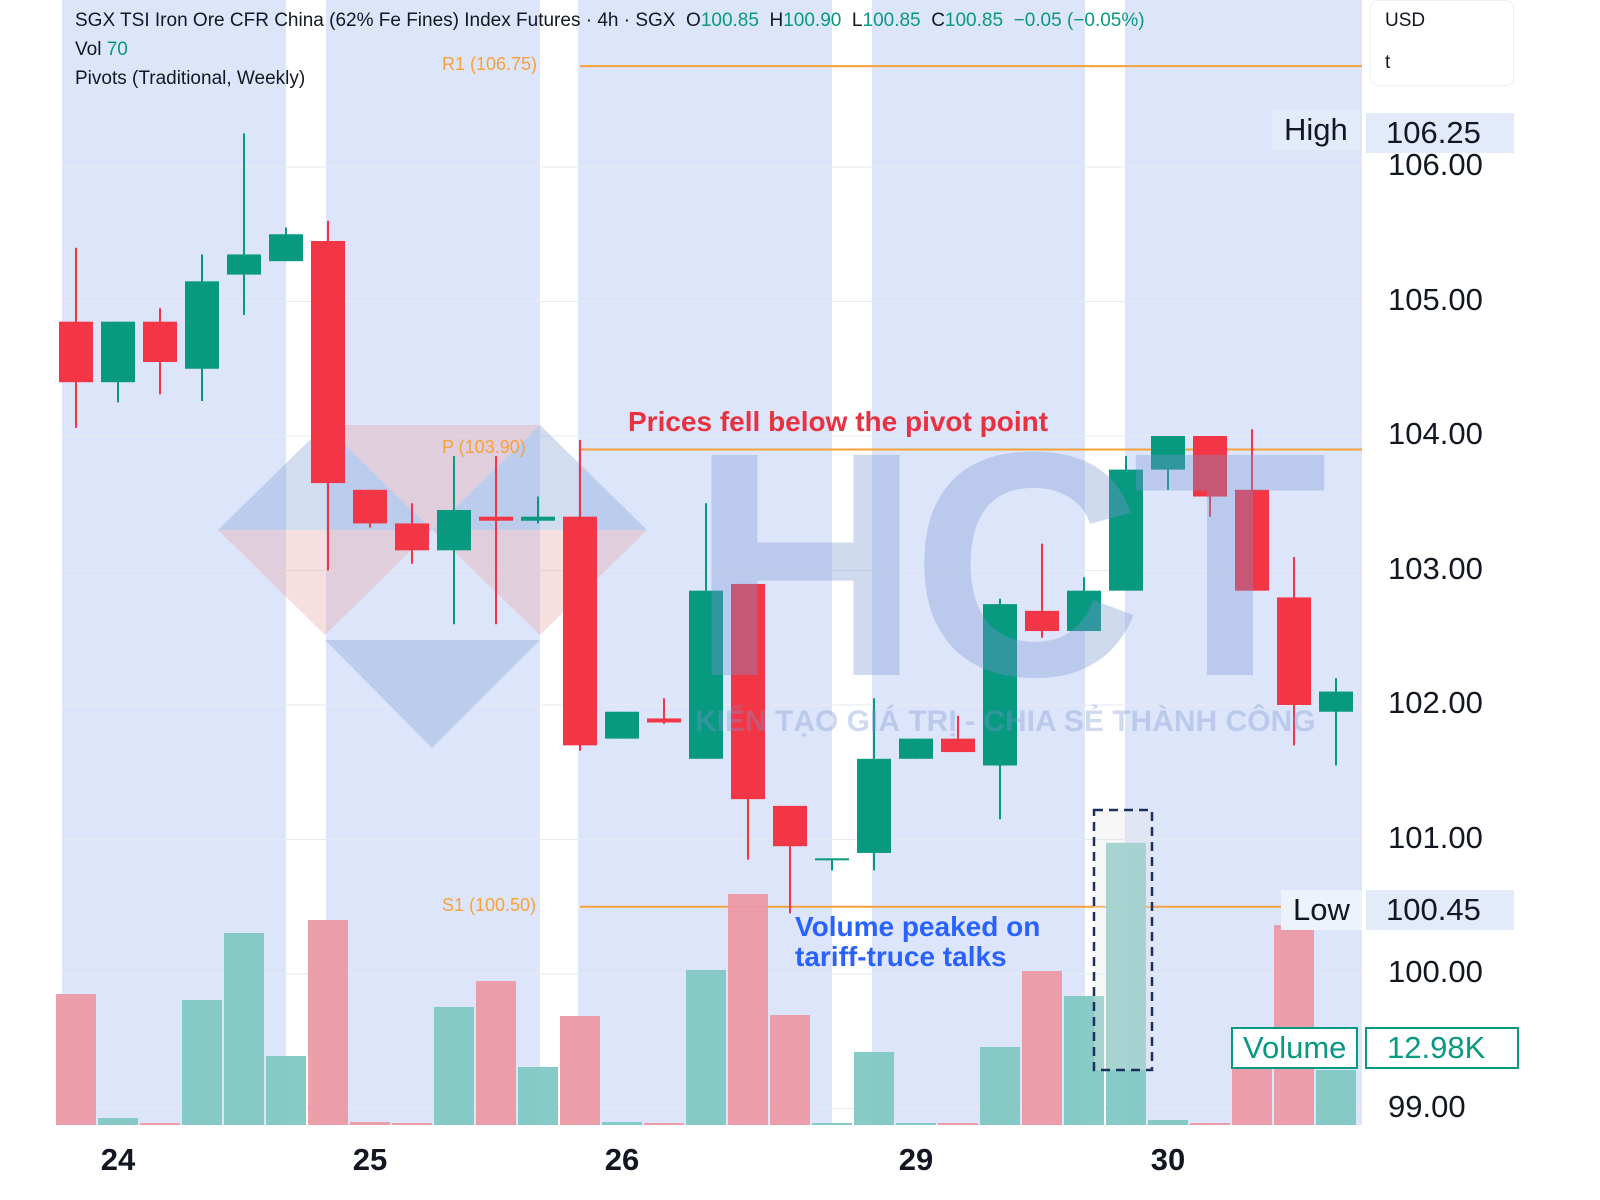  Describe the element at coordinates (370, 1159) in the screenshot. I see `x-axis-tick: 25` at that location.